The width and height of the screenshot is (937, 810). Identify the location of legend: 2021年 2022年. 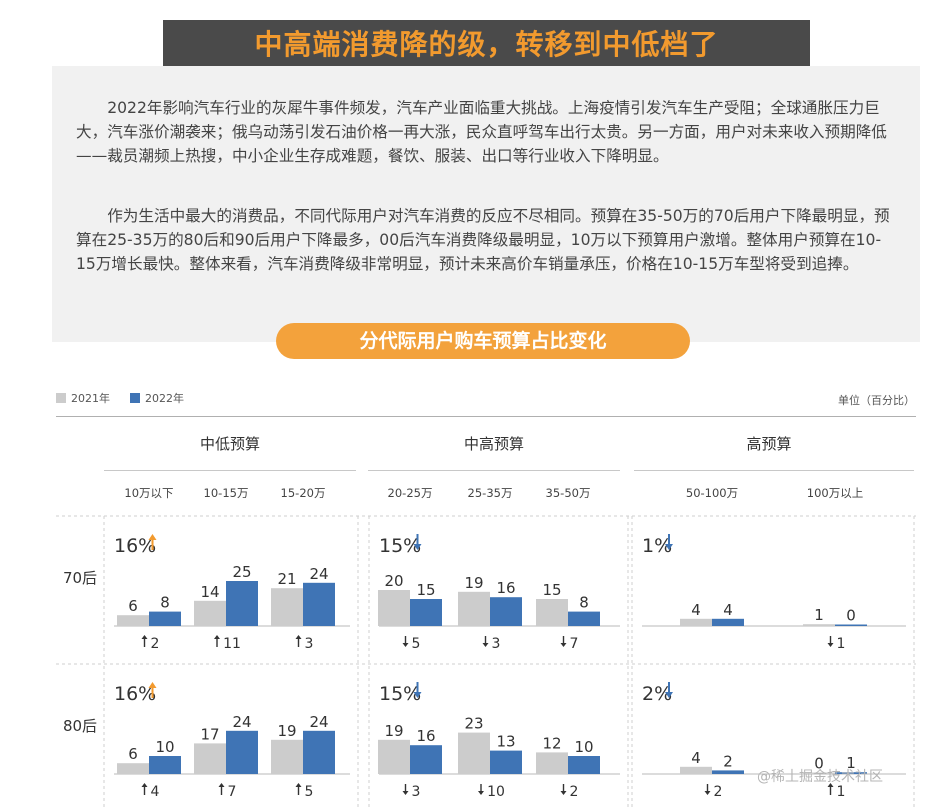
(130, 398).